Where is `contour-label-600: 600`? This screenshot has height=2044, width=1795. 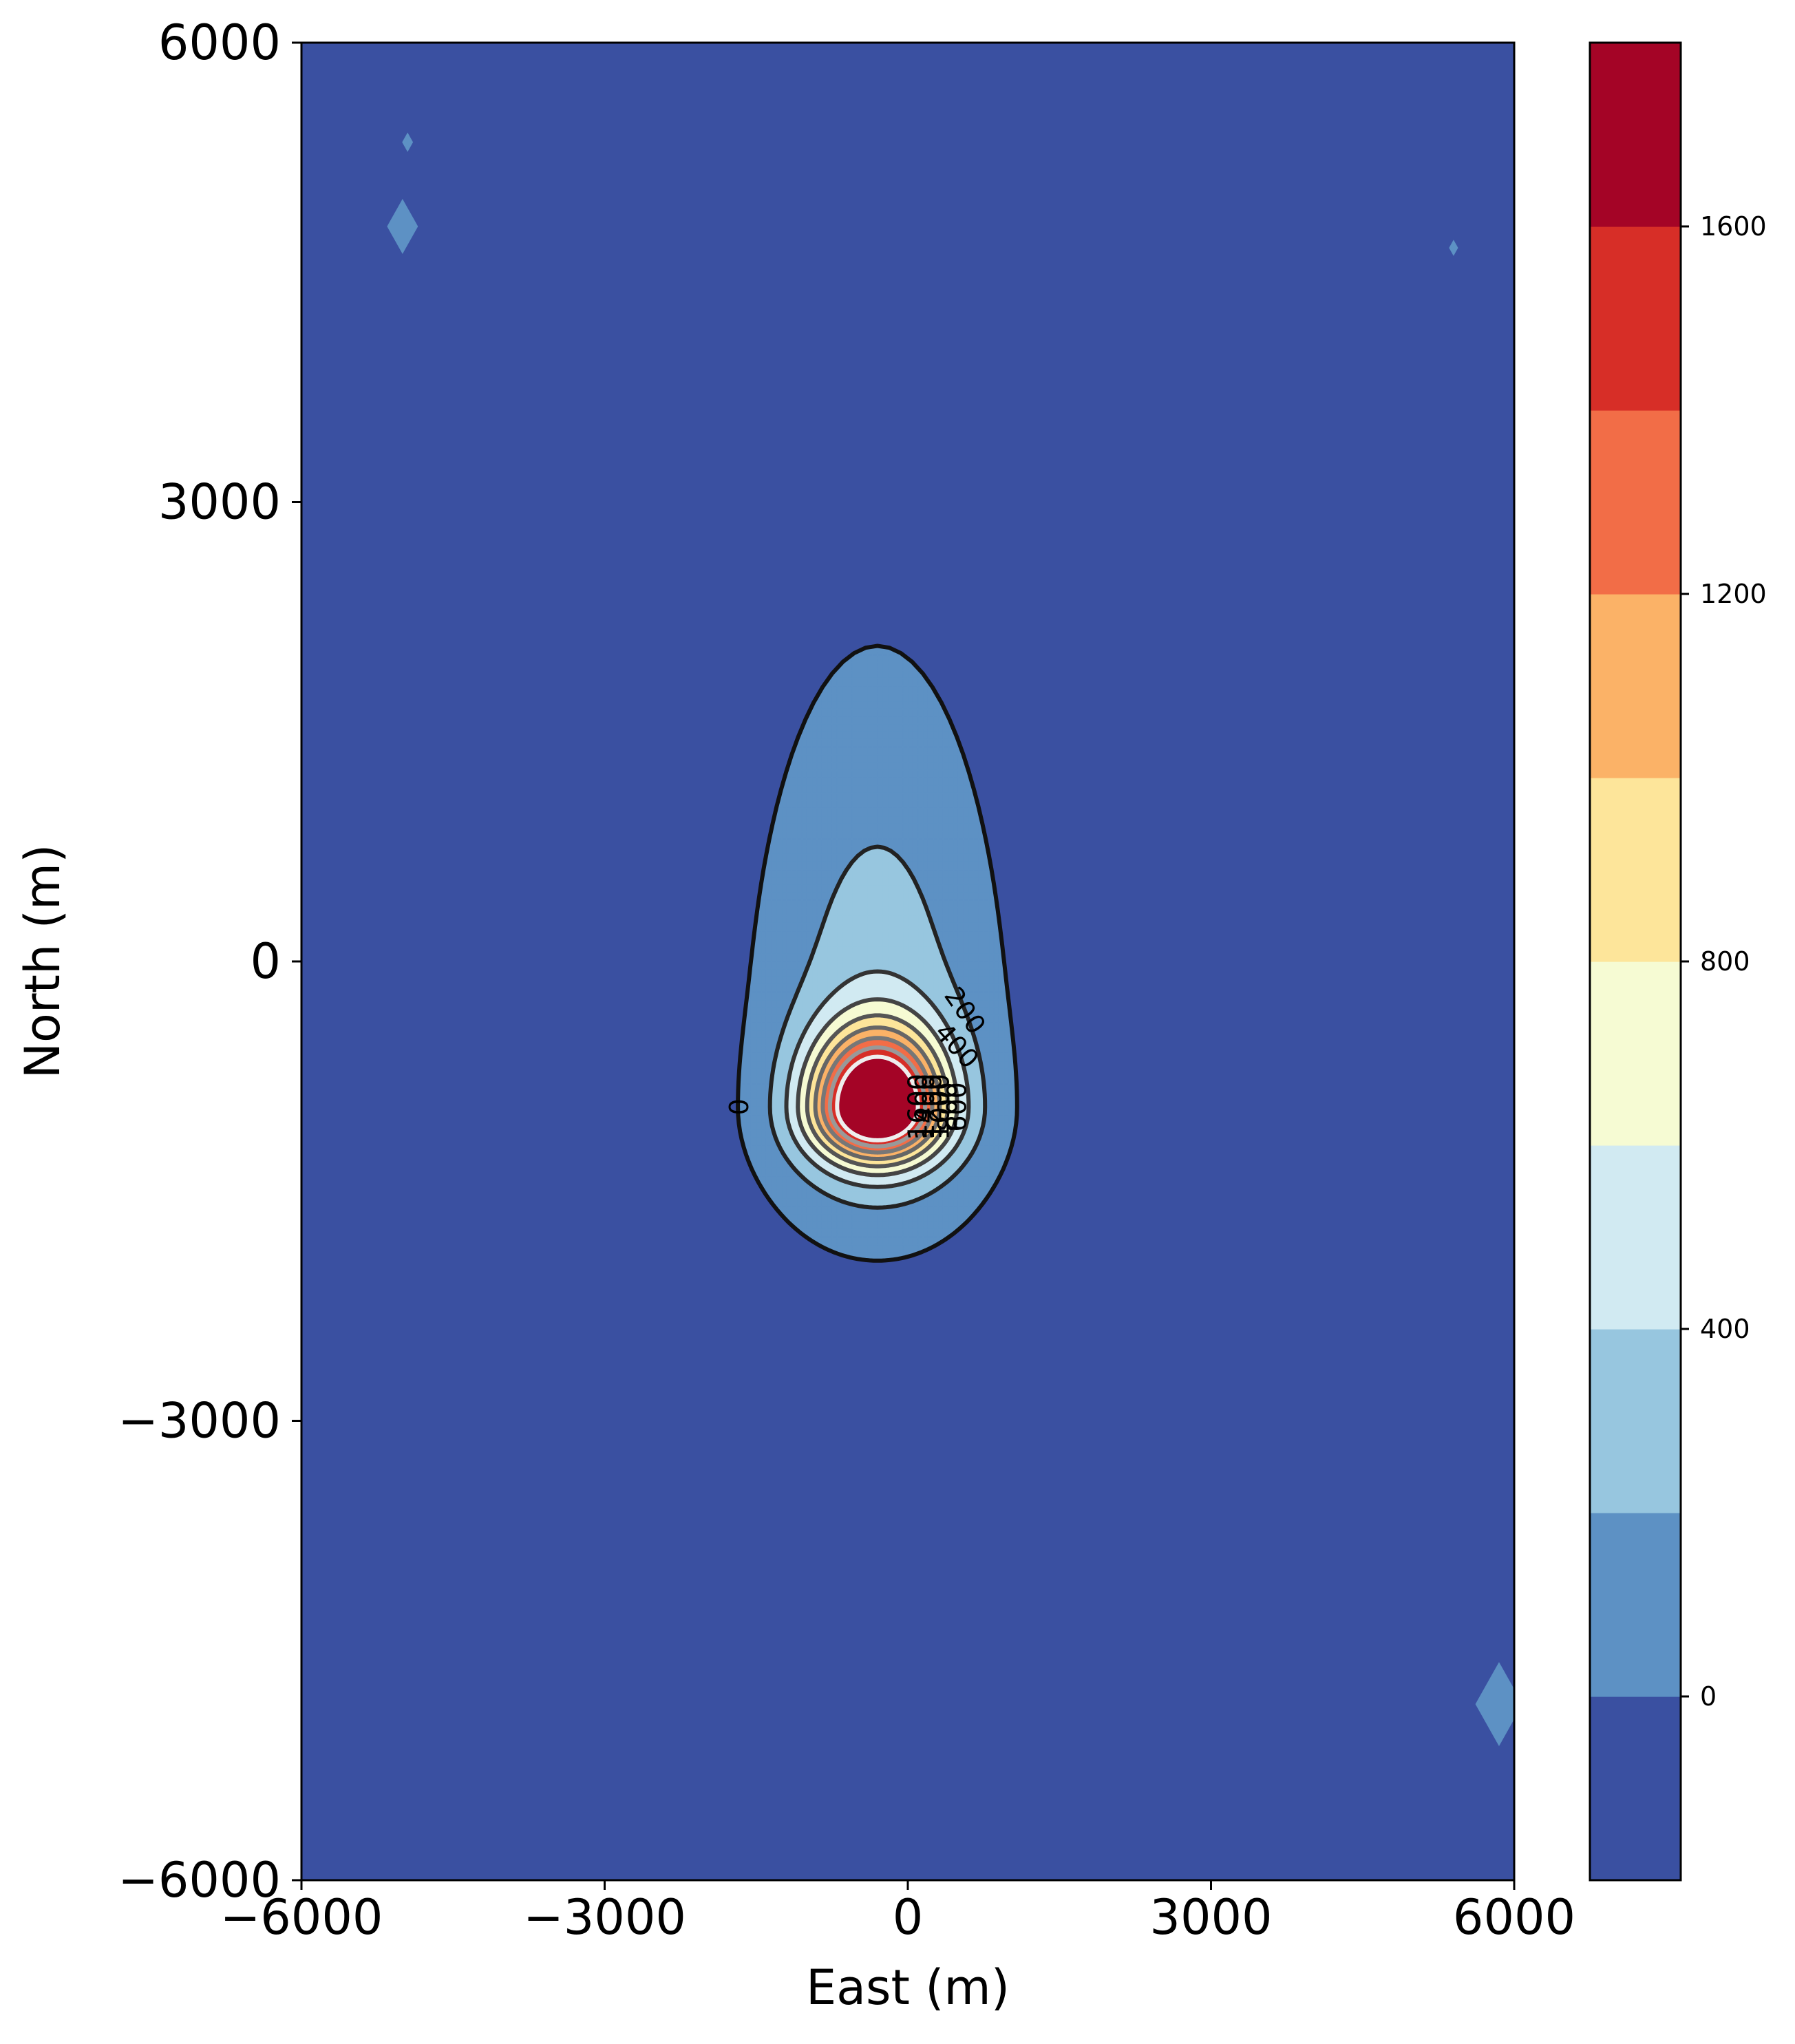
contour-label-600: 600 is located at coordinates (958, 1107).